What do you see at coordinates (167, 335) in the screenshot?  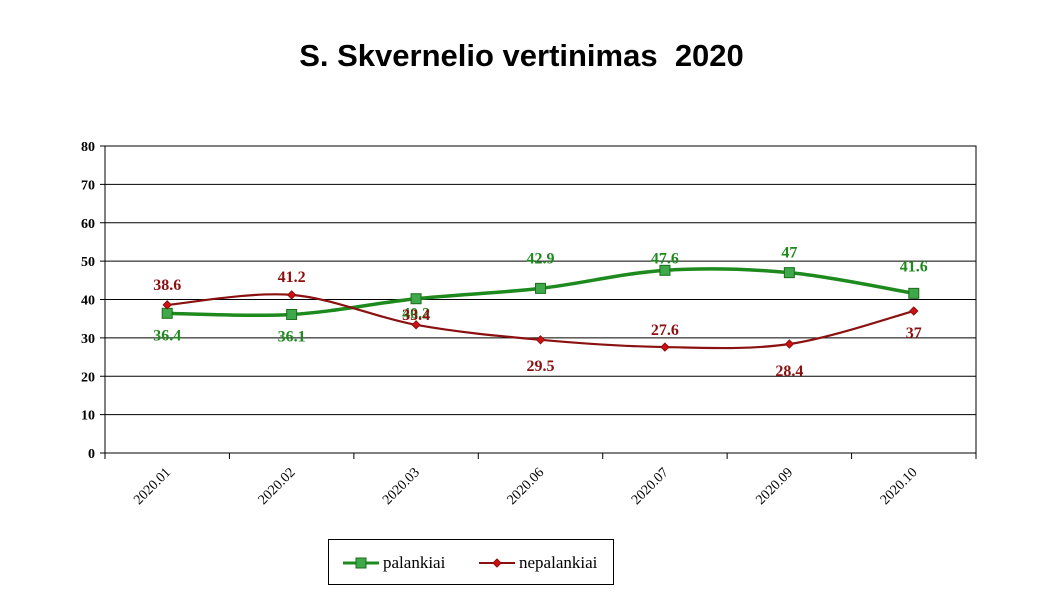 I see `data-label-palankiai: 36.4` at bounding box center [167, 335].